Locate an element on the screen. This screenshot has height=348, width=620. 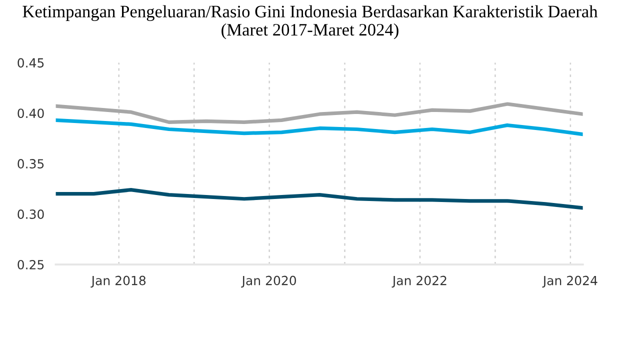
y-tick-label: 0.30 is located at coordinates (31, 214).